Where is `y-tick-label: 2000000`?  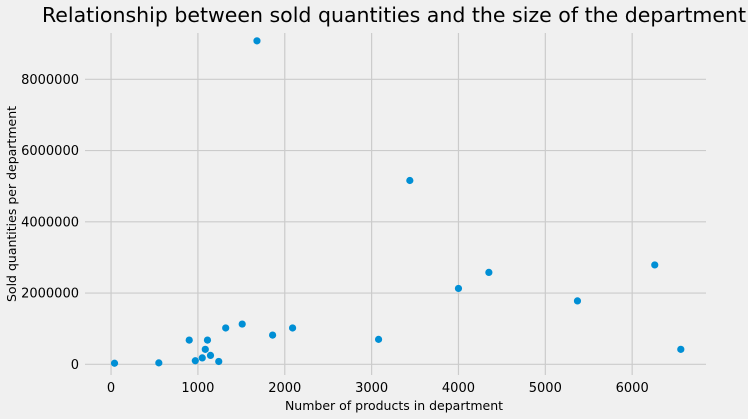 y-tick-label: 2000000 is located at coordinates (50, 294).